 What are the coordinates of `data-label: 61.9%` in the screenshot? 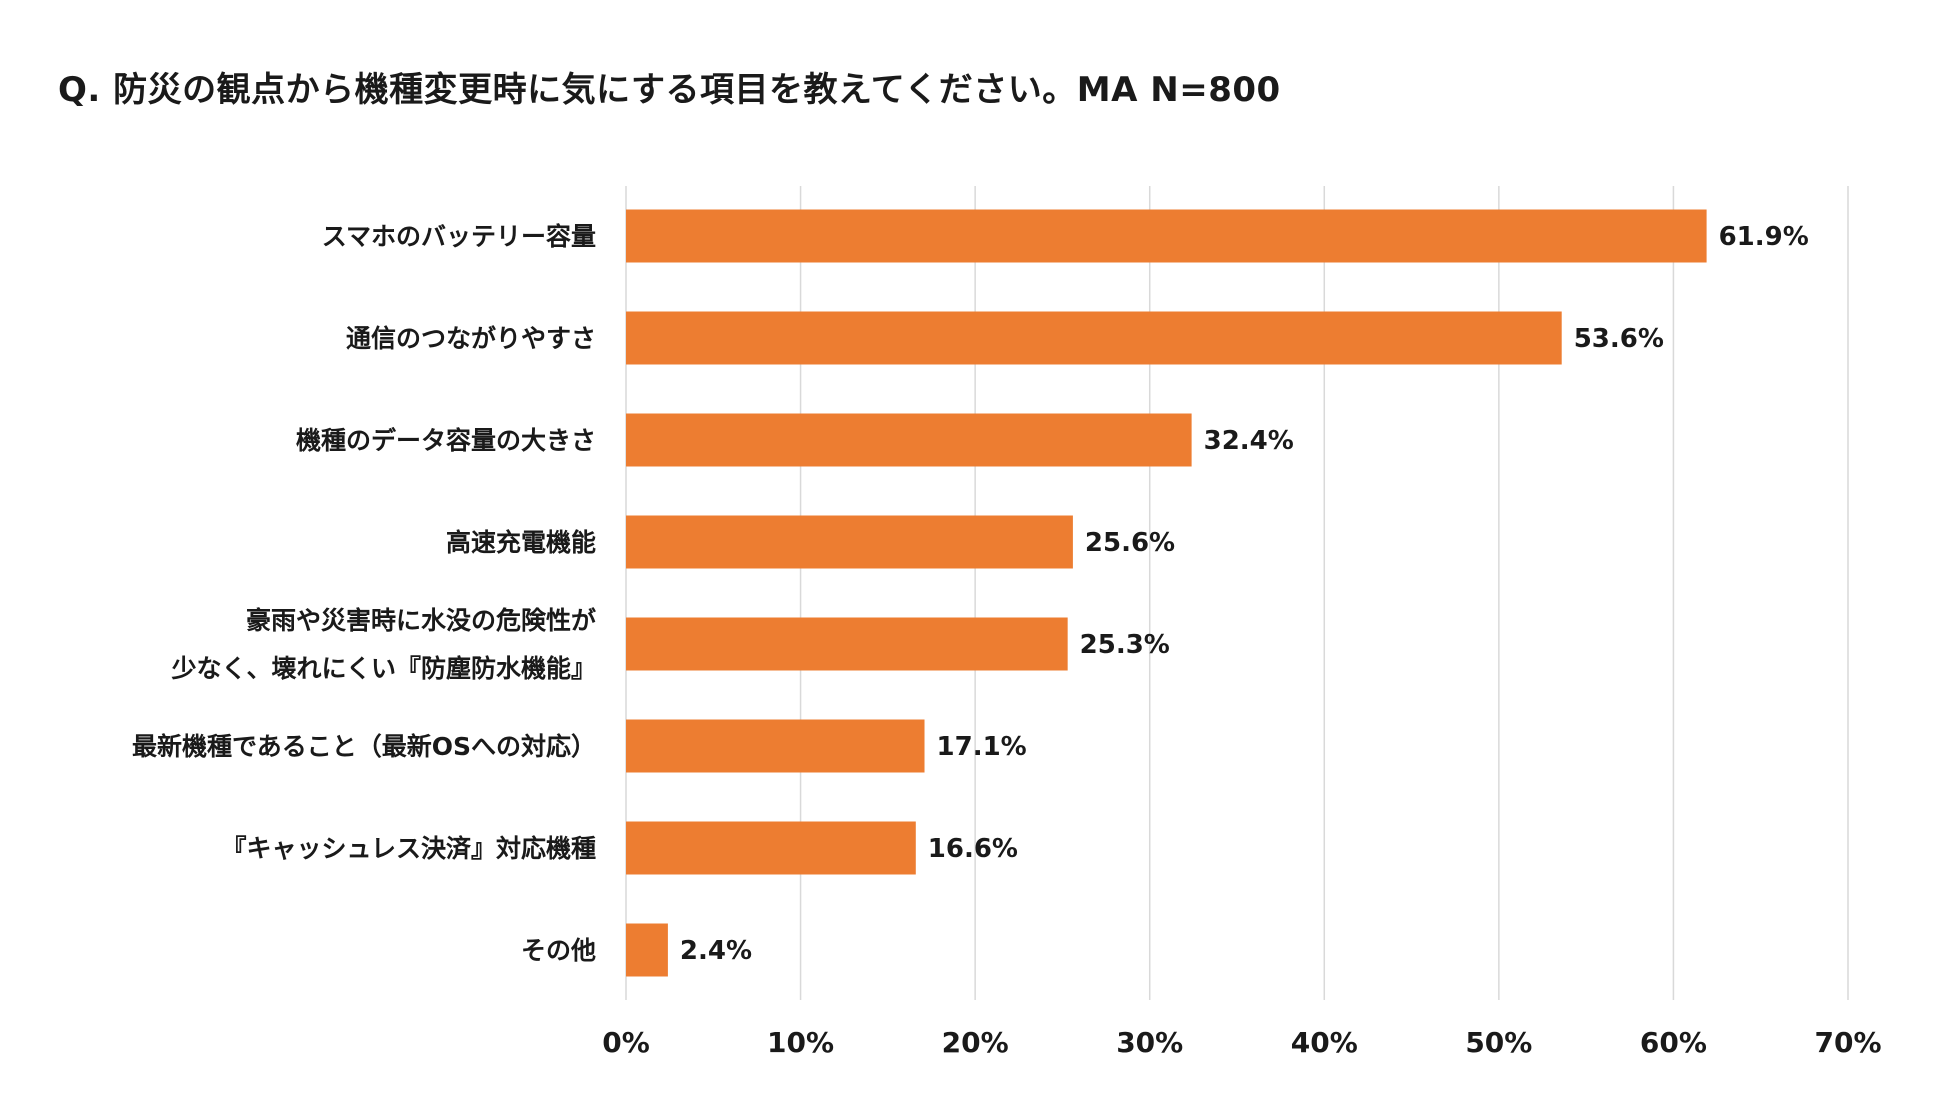 It's located at (1764, 237).